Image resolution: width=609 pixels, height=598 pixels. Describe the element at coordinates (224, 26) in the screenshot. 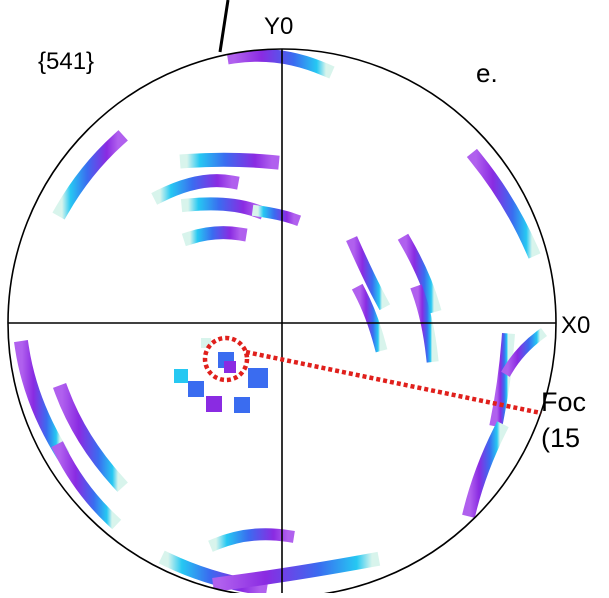

I see `pointer-line` at that location.